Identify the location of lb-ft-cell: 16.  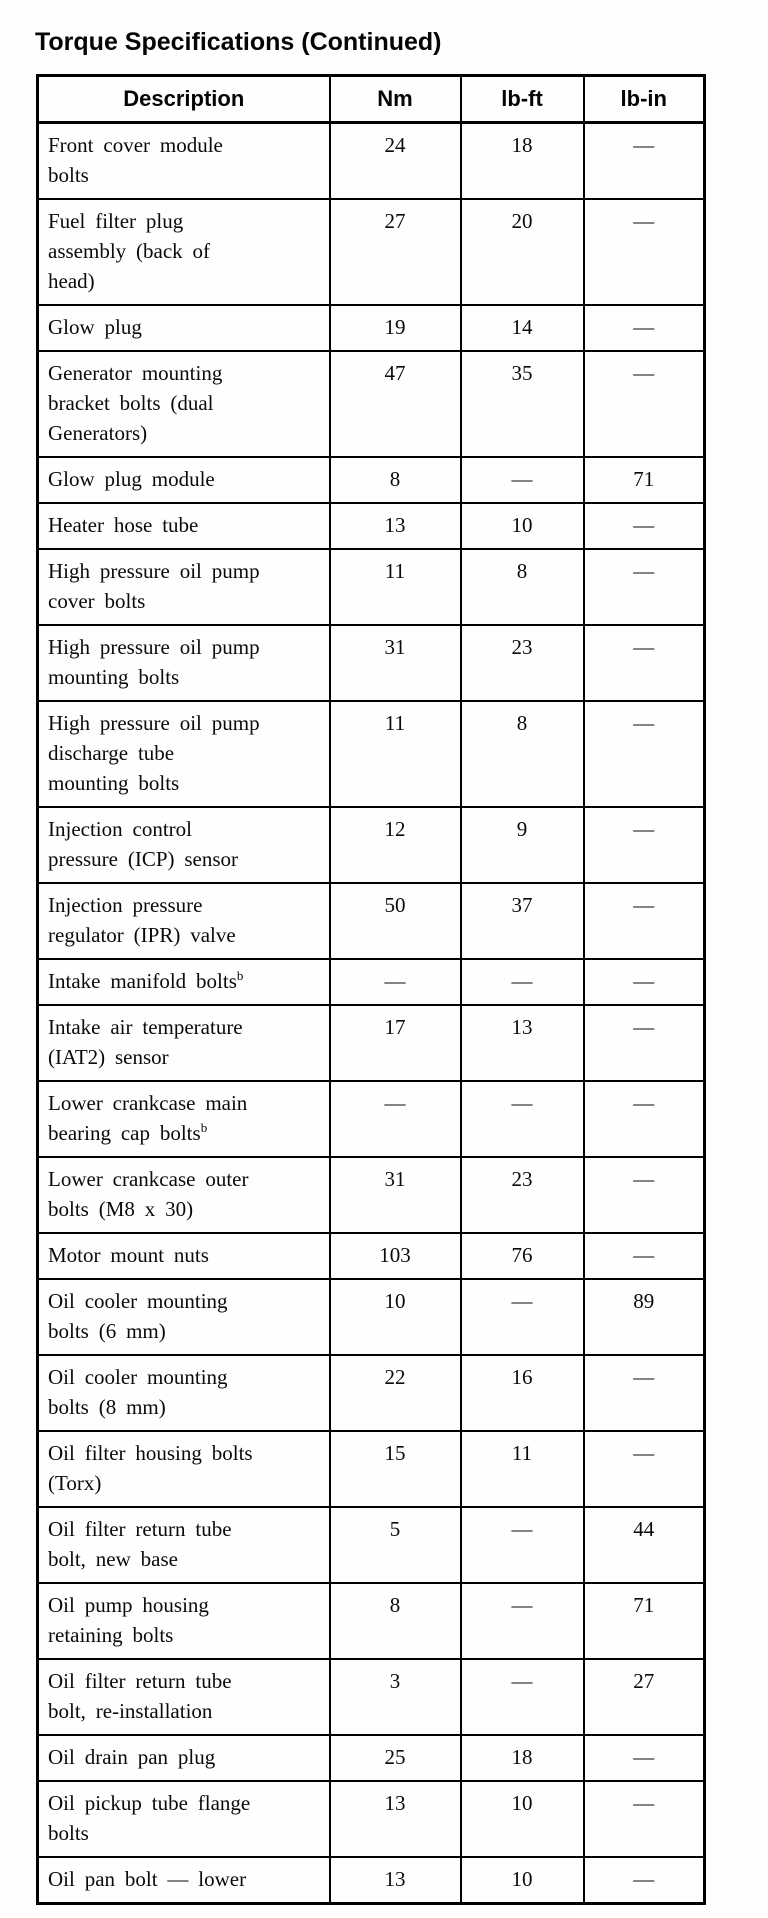
(522, 1393).